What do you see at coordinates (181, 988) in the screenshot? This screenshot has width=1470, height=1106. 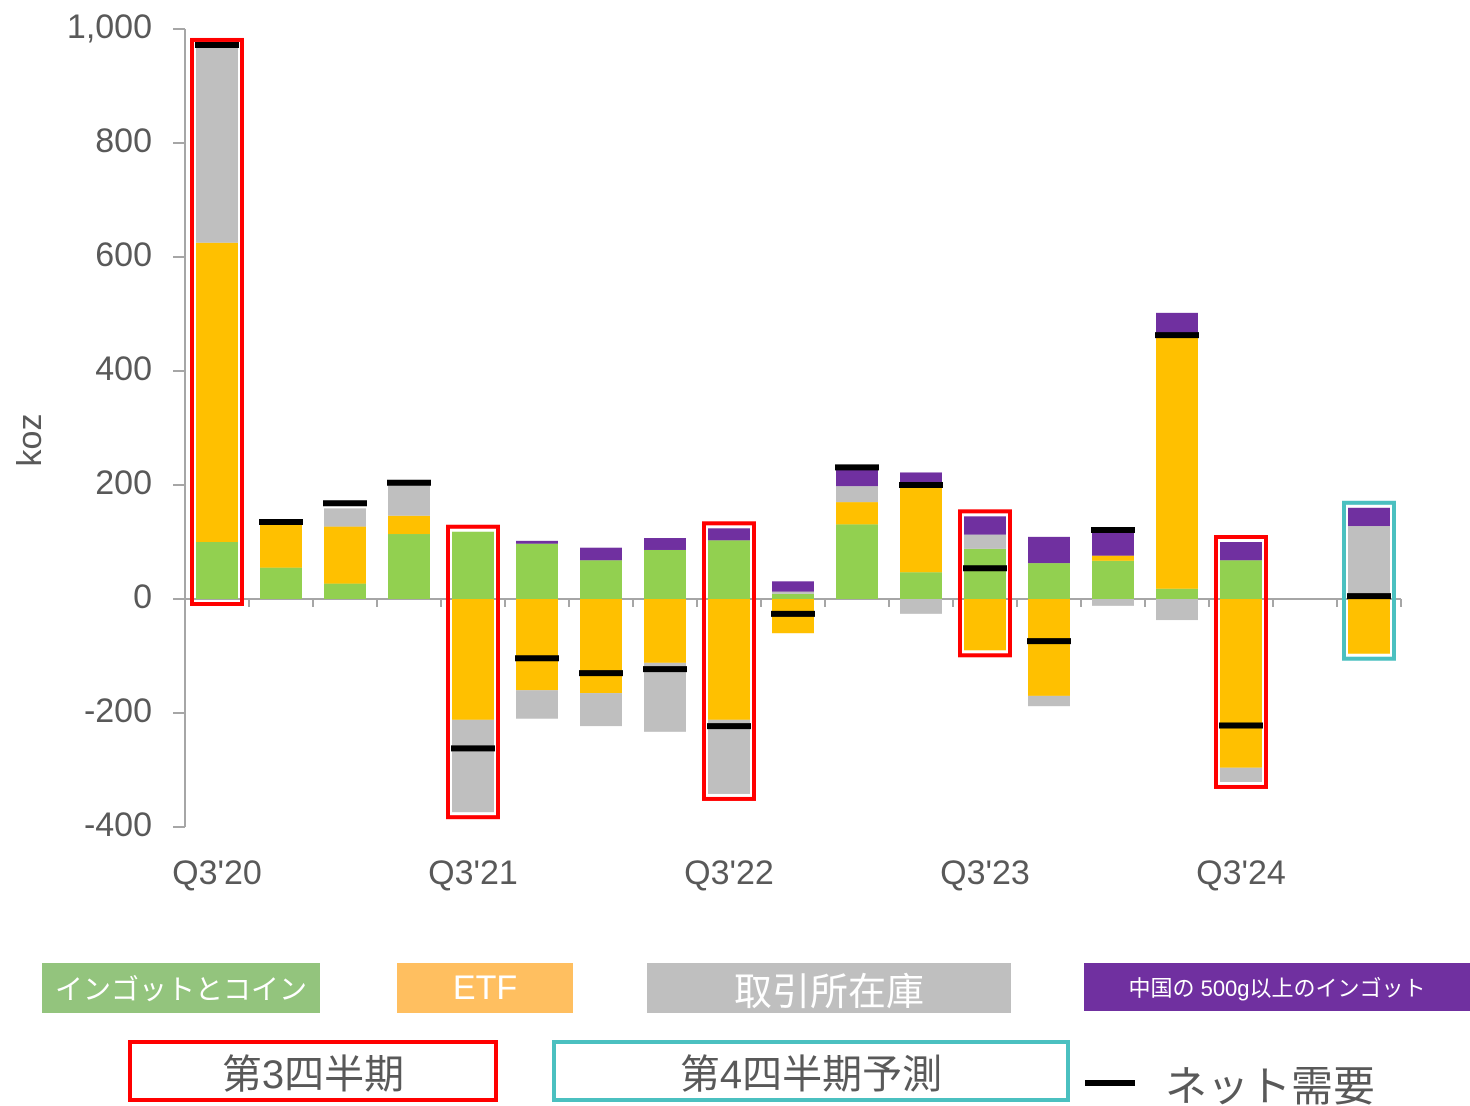 I see `legend-item: インゴットとコイン` at bounding box center [181, 988].